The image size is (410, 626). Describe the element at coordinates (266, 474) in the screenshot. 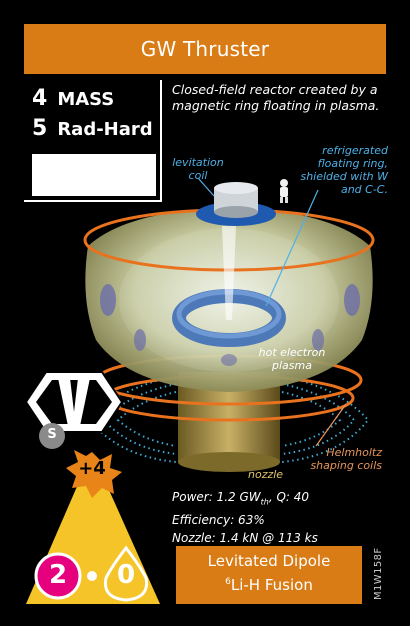

I see `annotation-nozzle: nozzle` at that location.